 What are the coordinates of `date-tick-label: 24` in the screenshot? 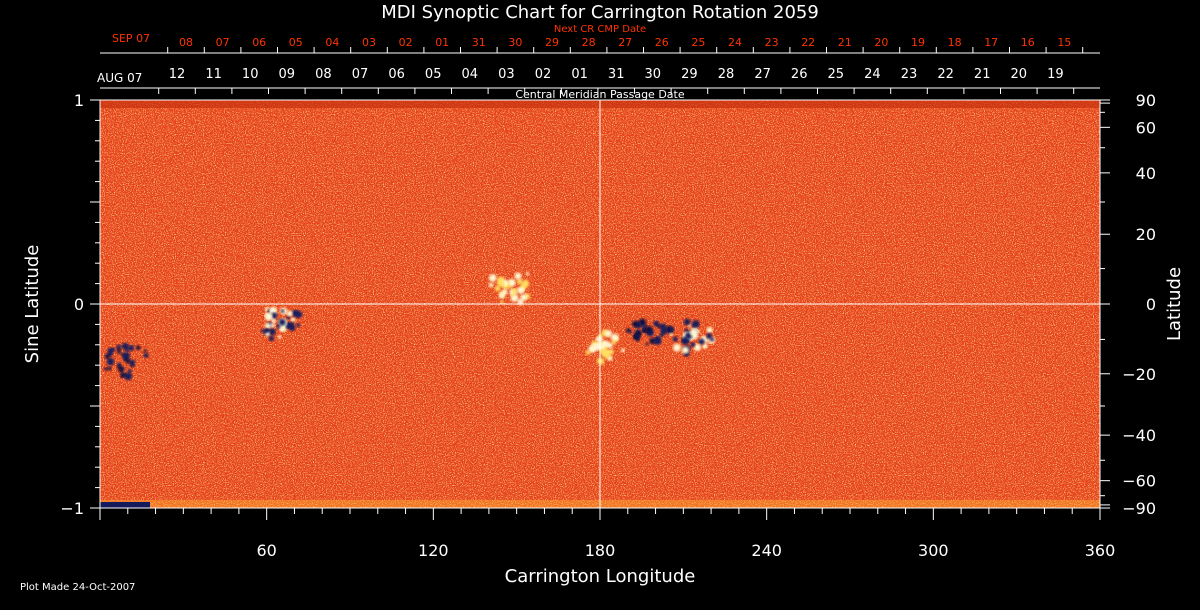 It's located at (872, 74).